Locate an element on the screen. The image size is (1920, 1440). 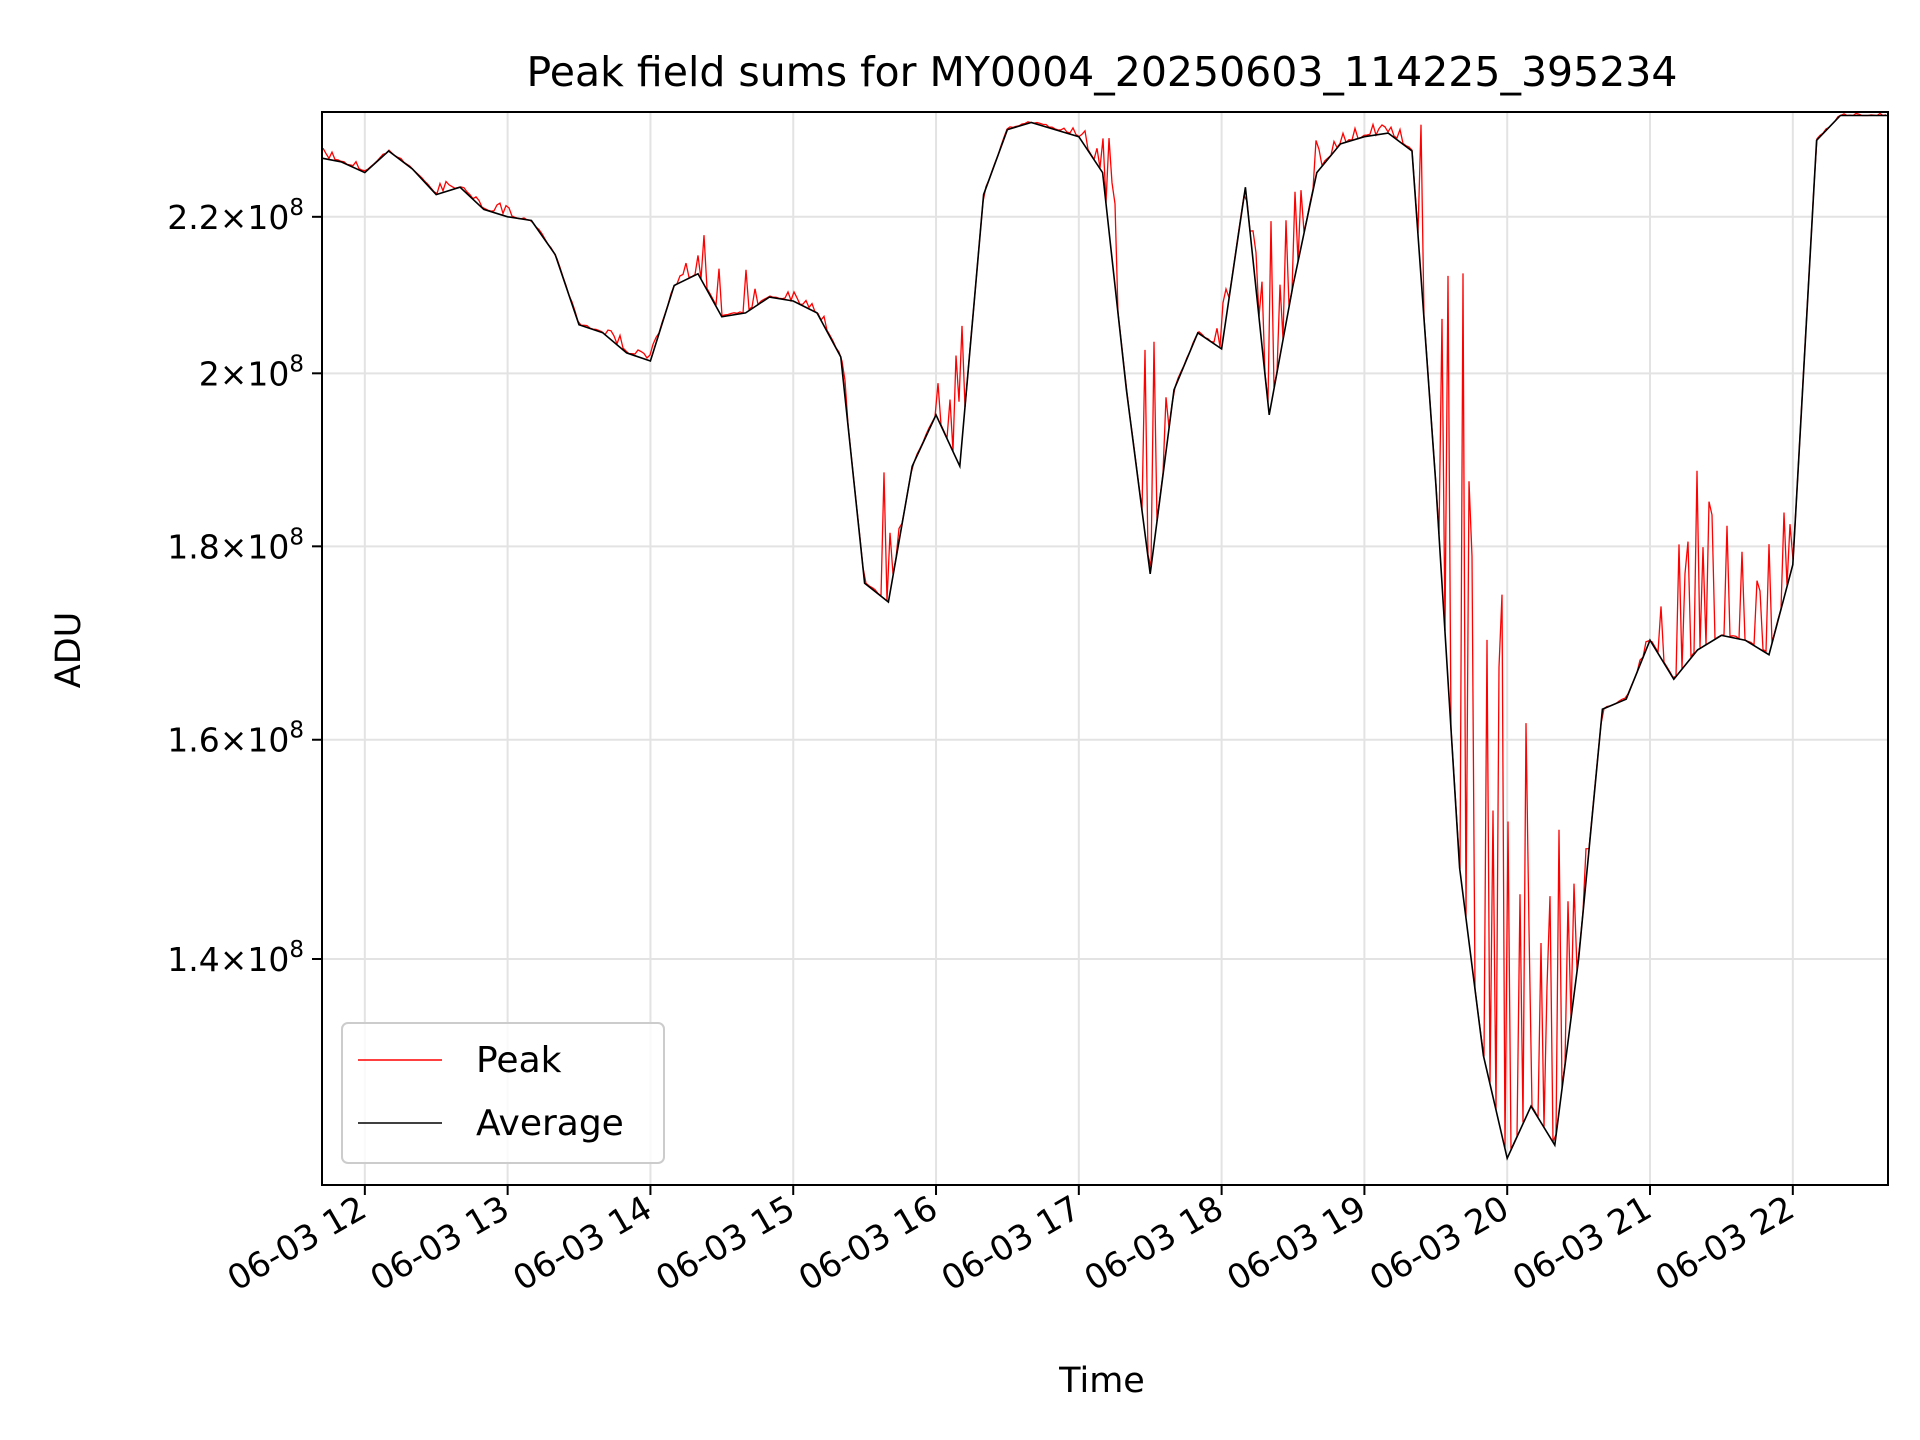
y-tick-label: 1.4×108 is located at coordinates (235, 958).